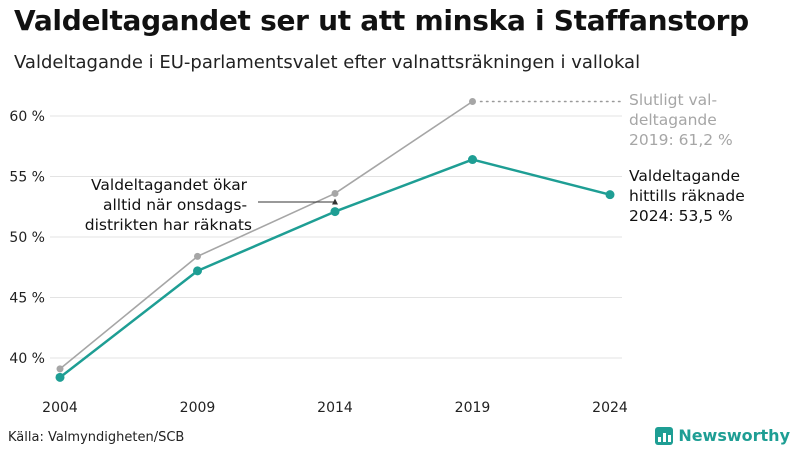  What do you see at coordinates (198, 408) in the screenshot?
I see `x-tick-label: 2009` at bounding box center [198, 408].